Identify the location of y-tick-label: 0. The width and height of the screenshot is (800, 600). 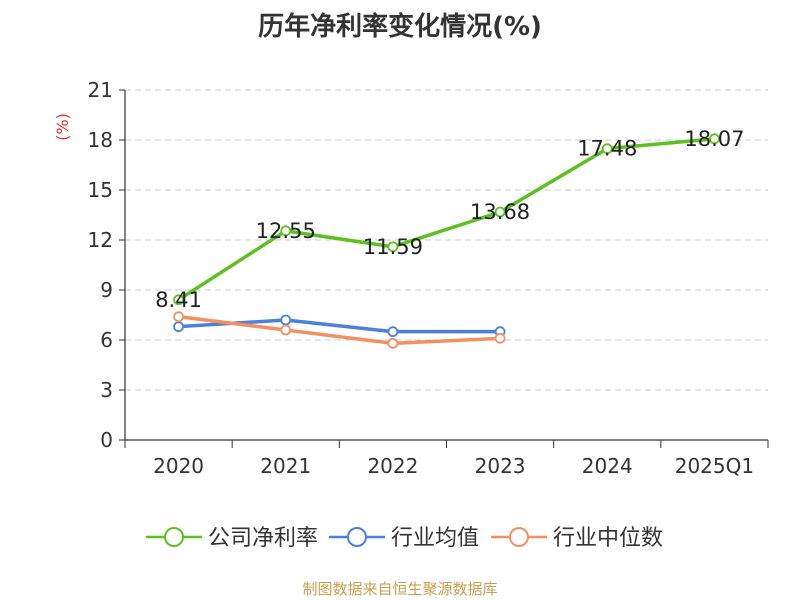
(106, 440).